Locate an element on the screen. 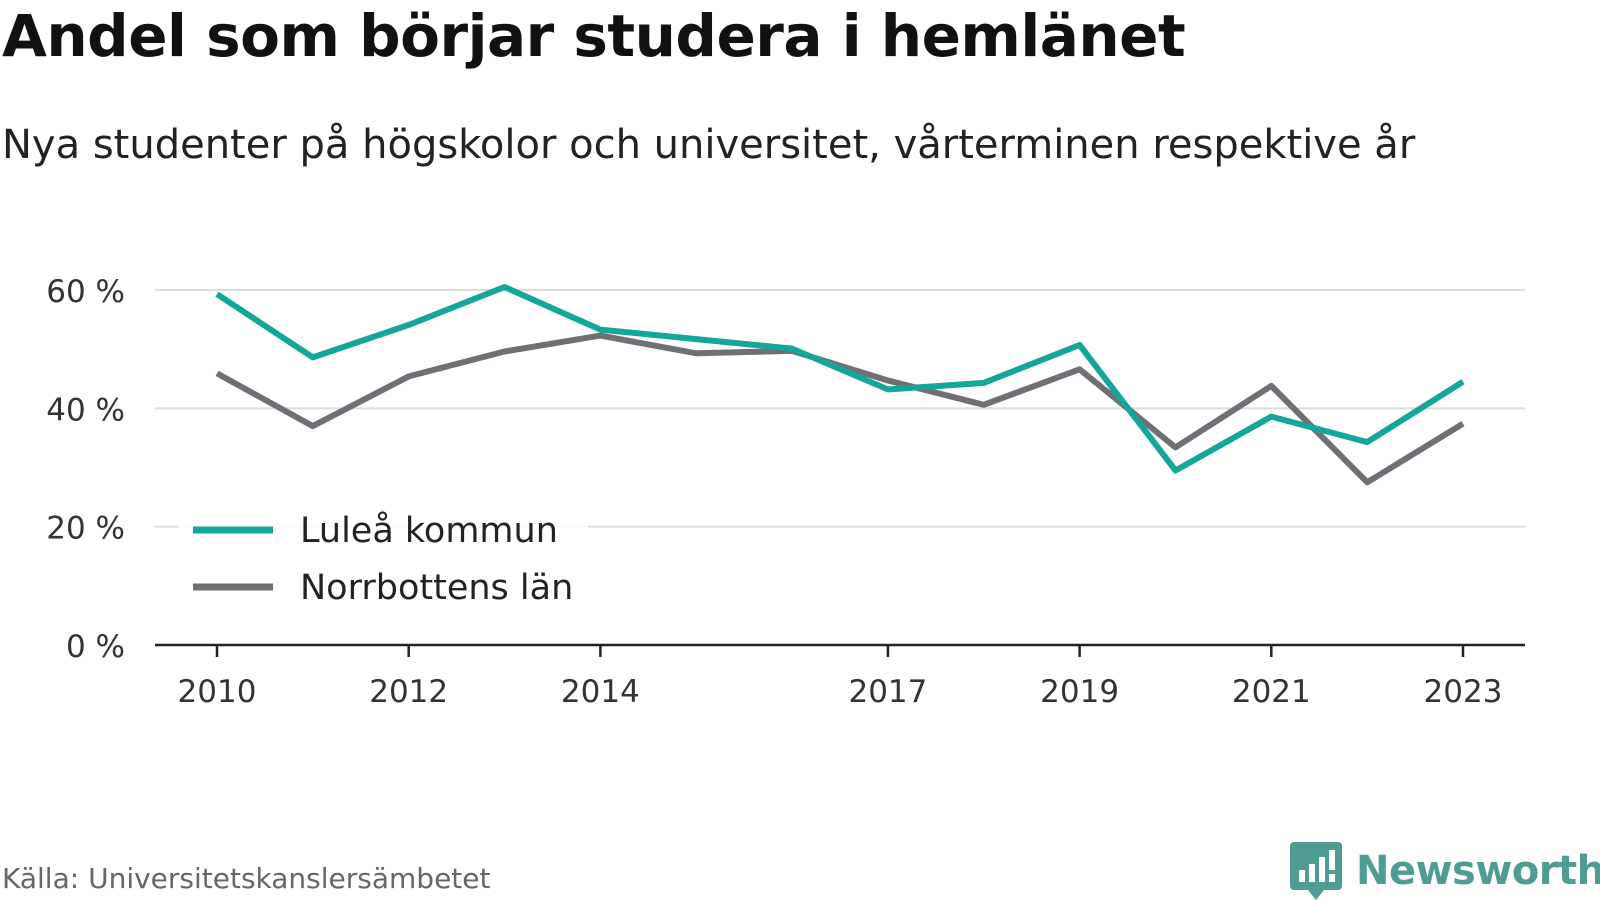 The image size is (1600, 900). legend: Luleå kommun Norrbottens län is located at coordinates (383, 557).